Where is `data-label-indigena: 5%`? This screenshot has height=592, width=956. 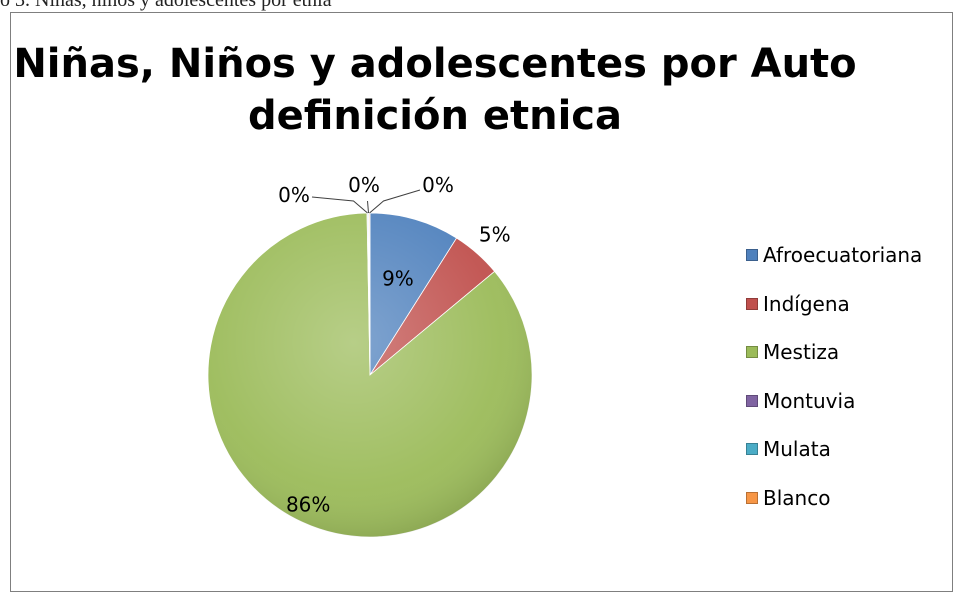 data-label-indigena: 5% is located at coordinates (495, 234).